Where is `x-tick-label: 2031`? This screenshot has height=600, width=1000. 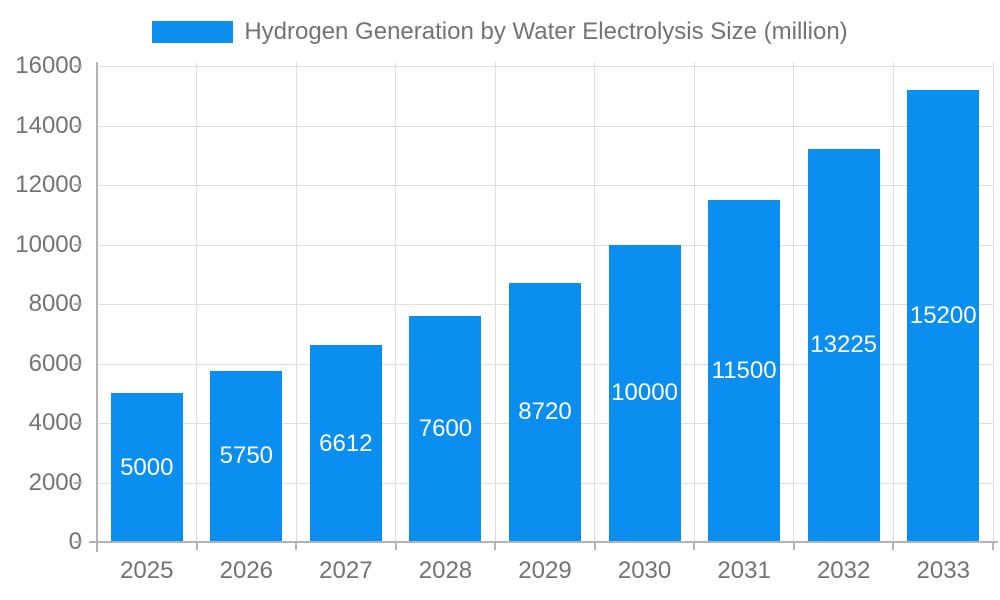
x-tick-label: 2031 is located at coordinates (744, 570).